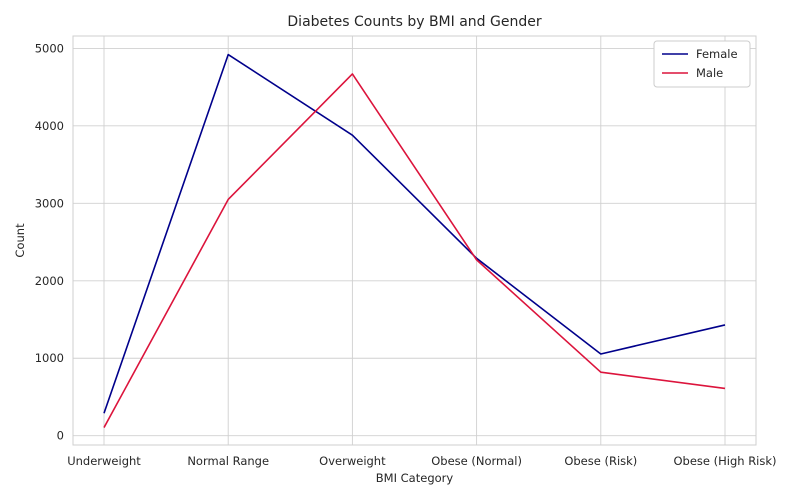  What do you see at coordinates (717, 54) in the screenshot?
I see `legend-label-female: Female` at bounding box center [717, 54].